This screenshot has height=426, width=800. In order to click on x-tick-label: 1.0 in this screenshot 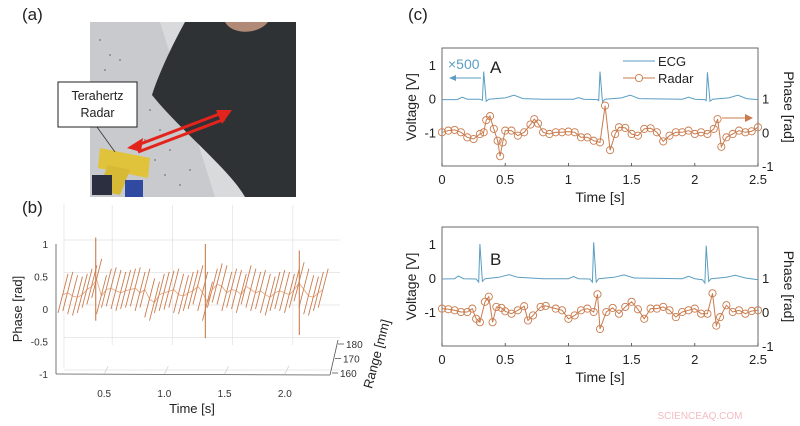, I will do `click(164, 394)`.